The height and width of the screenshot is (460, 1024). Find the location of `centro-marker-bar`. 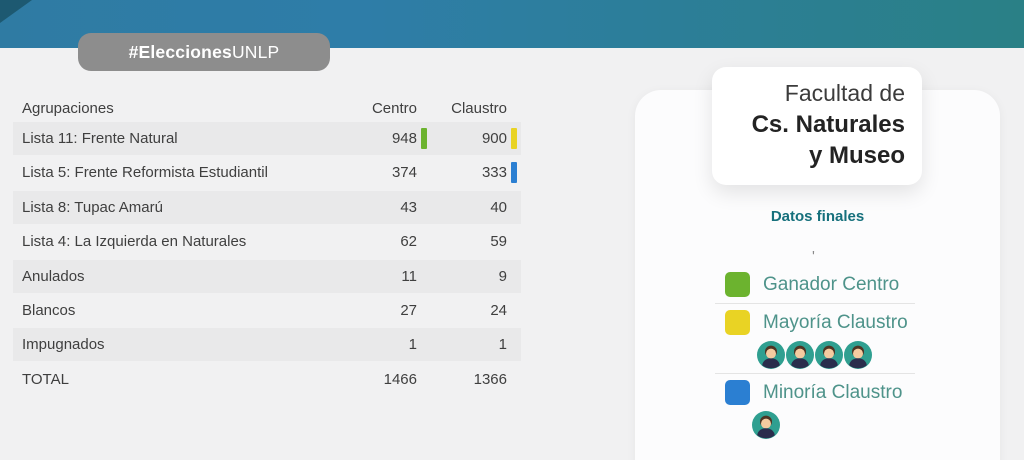

centro-marker-bar is located at coordinates (424, 138).